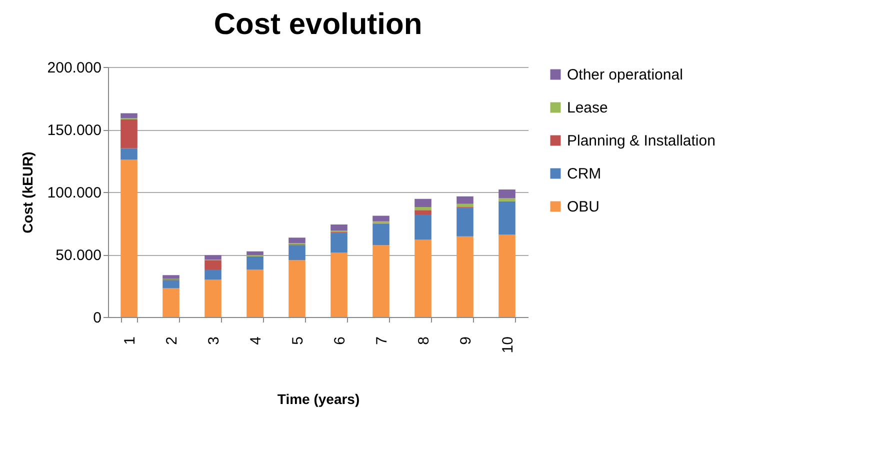 The width and height of the screenshot is (885, 459). I want to click on x-tick-label: 9, so click(466, 340).